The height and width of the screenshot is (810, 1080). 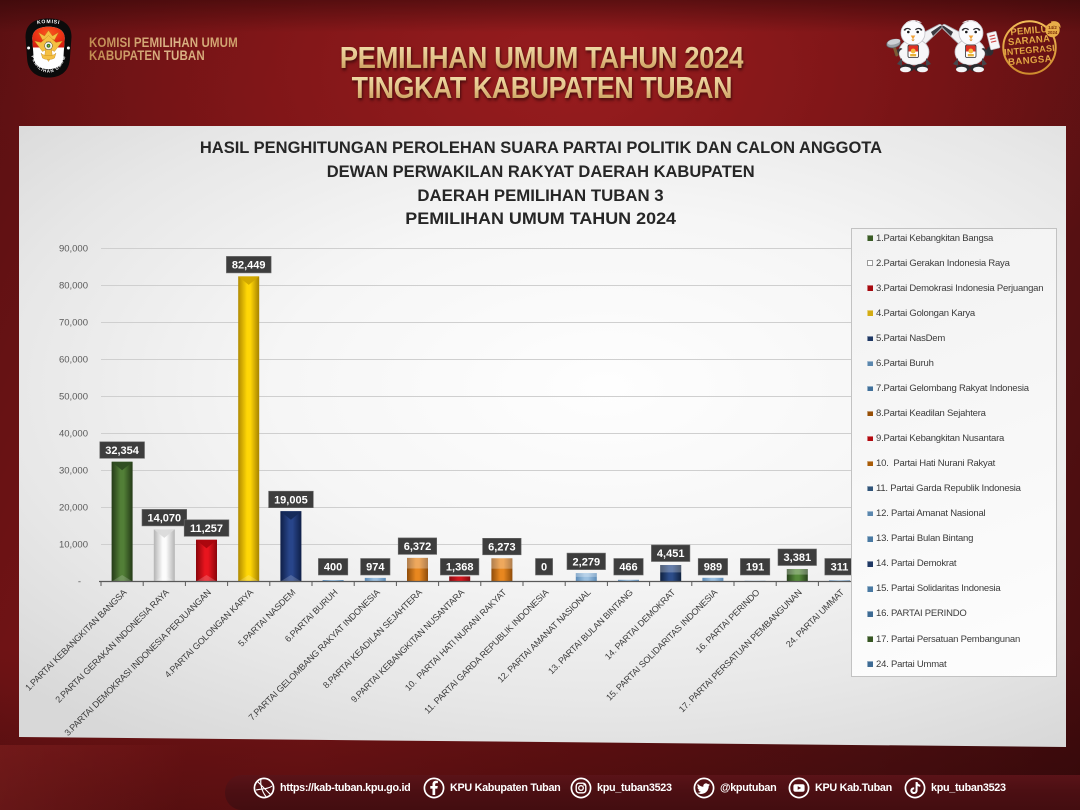 I want to click on svg-text: 14. PARTAI DEMOKRAT, so click(x=640, y=624).